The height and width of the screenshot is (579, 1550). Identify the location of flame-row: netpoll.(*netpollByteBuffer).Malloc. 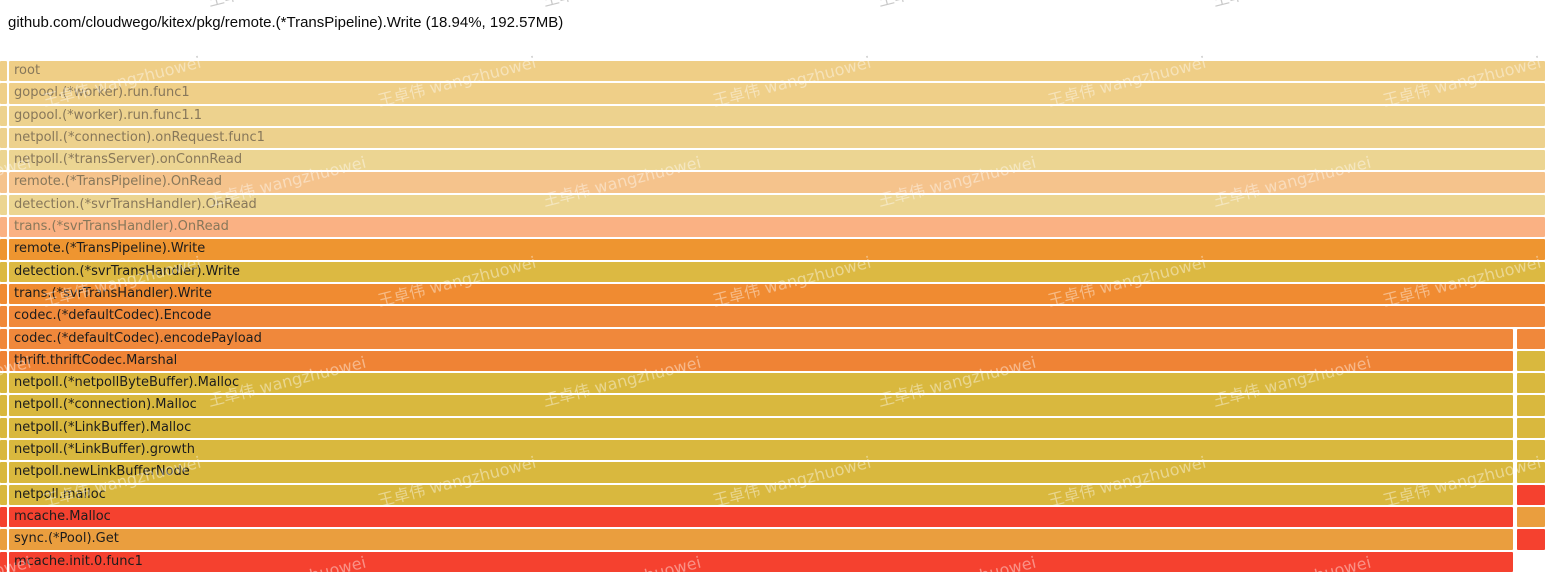
(775, 383).